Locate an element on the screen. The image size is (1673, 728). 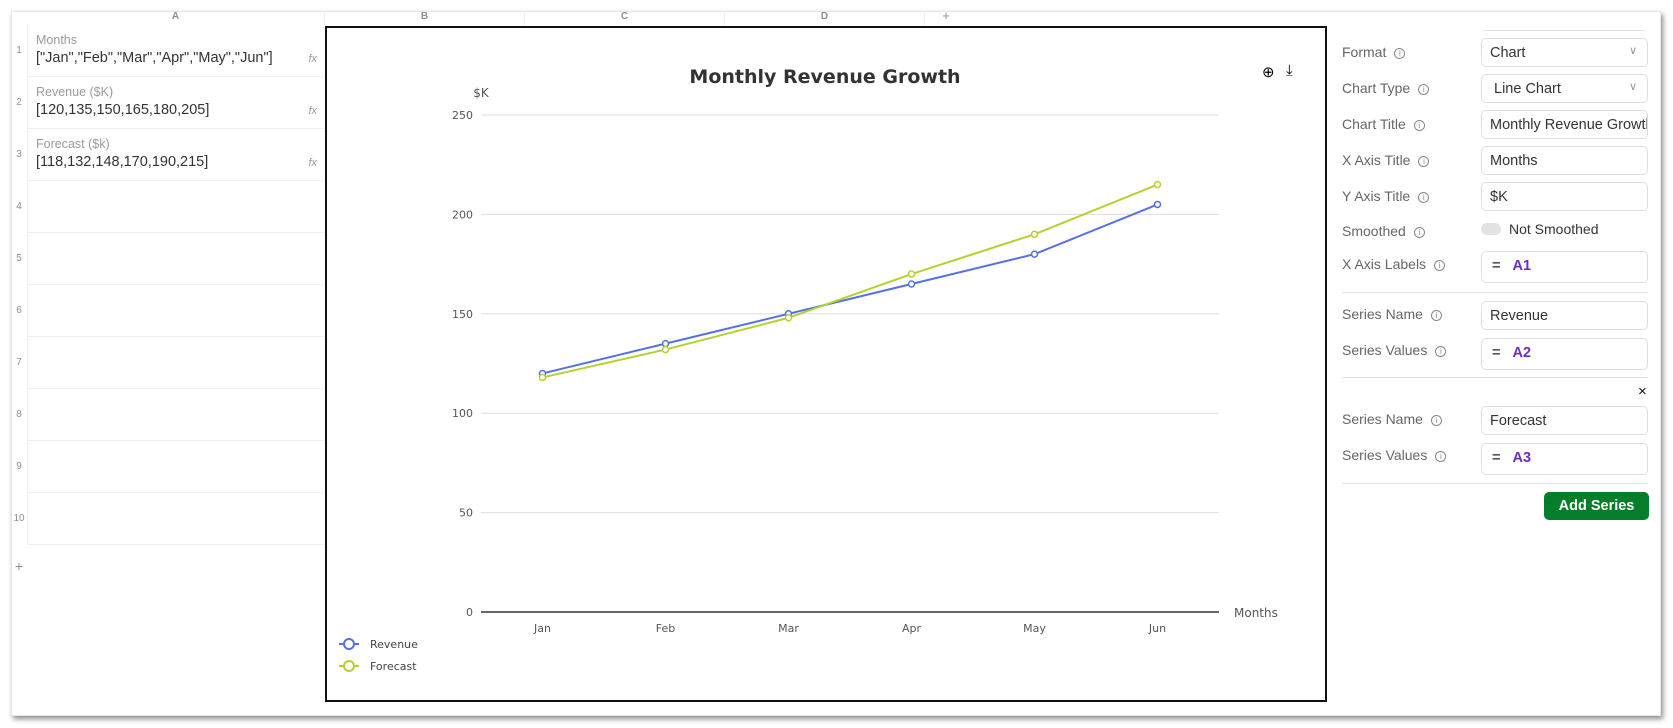
x-axis-title-label: X Axis Title i is located at coordinates (1386, 160).